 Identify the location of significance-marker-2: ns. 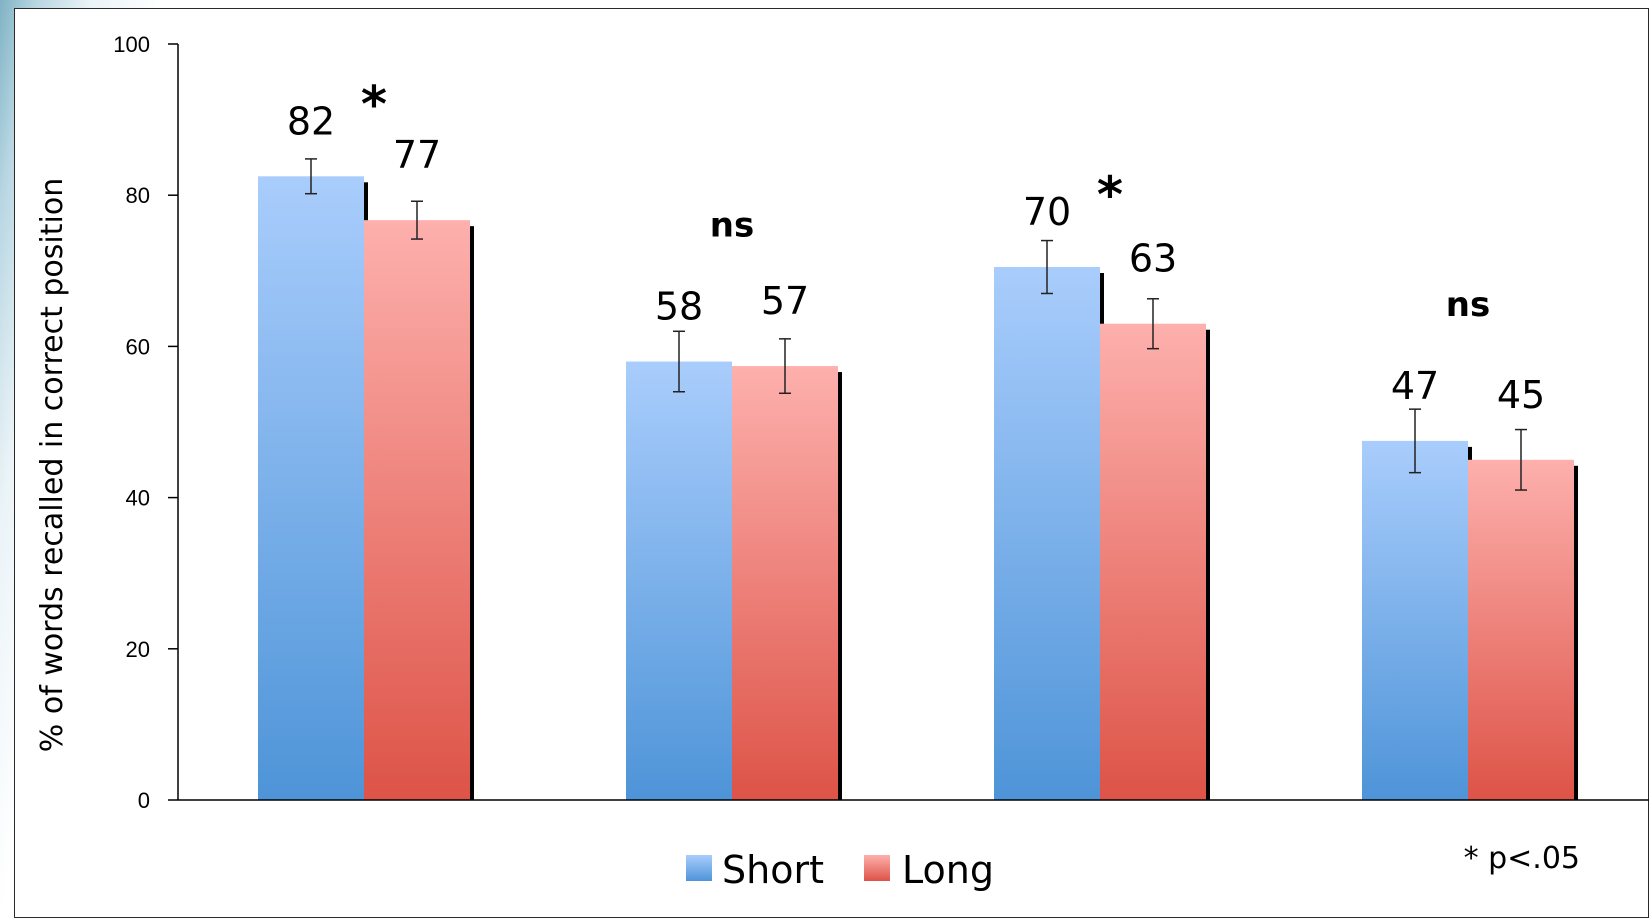
(732, 226).